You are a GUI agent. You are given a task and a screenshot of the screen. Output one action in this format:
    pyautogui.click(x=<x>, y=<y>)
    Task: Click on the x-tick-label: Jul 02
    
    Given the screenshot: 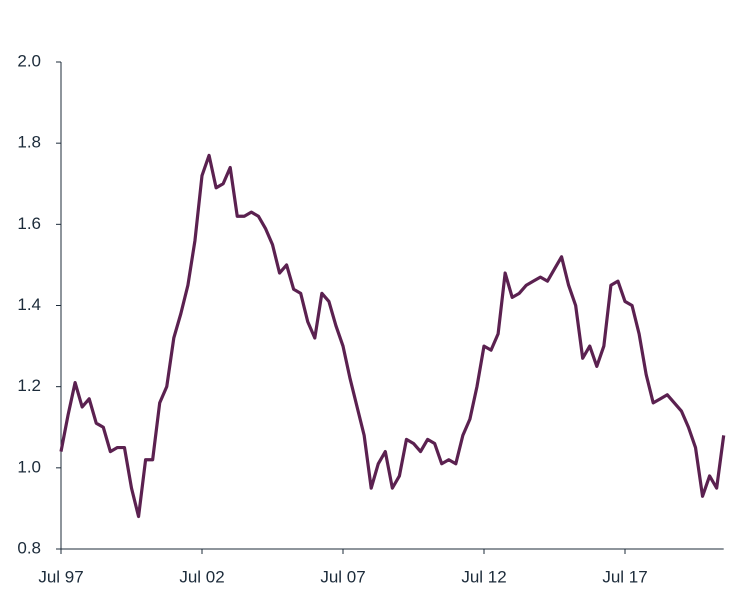 What is the action you would take?
    pyautogui.click(x=201, y=576)
    